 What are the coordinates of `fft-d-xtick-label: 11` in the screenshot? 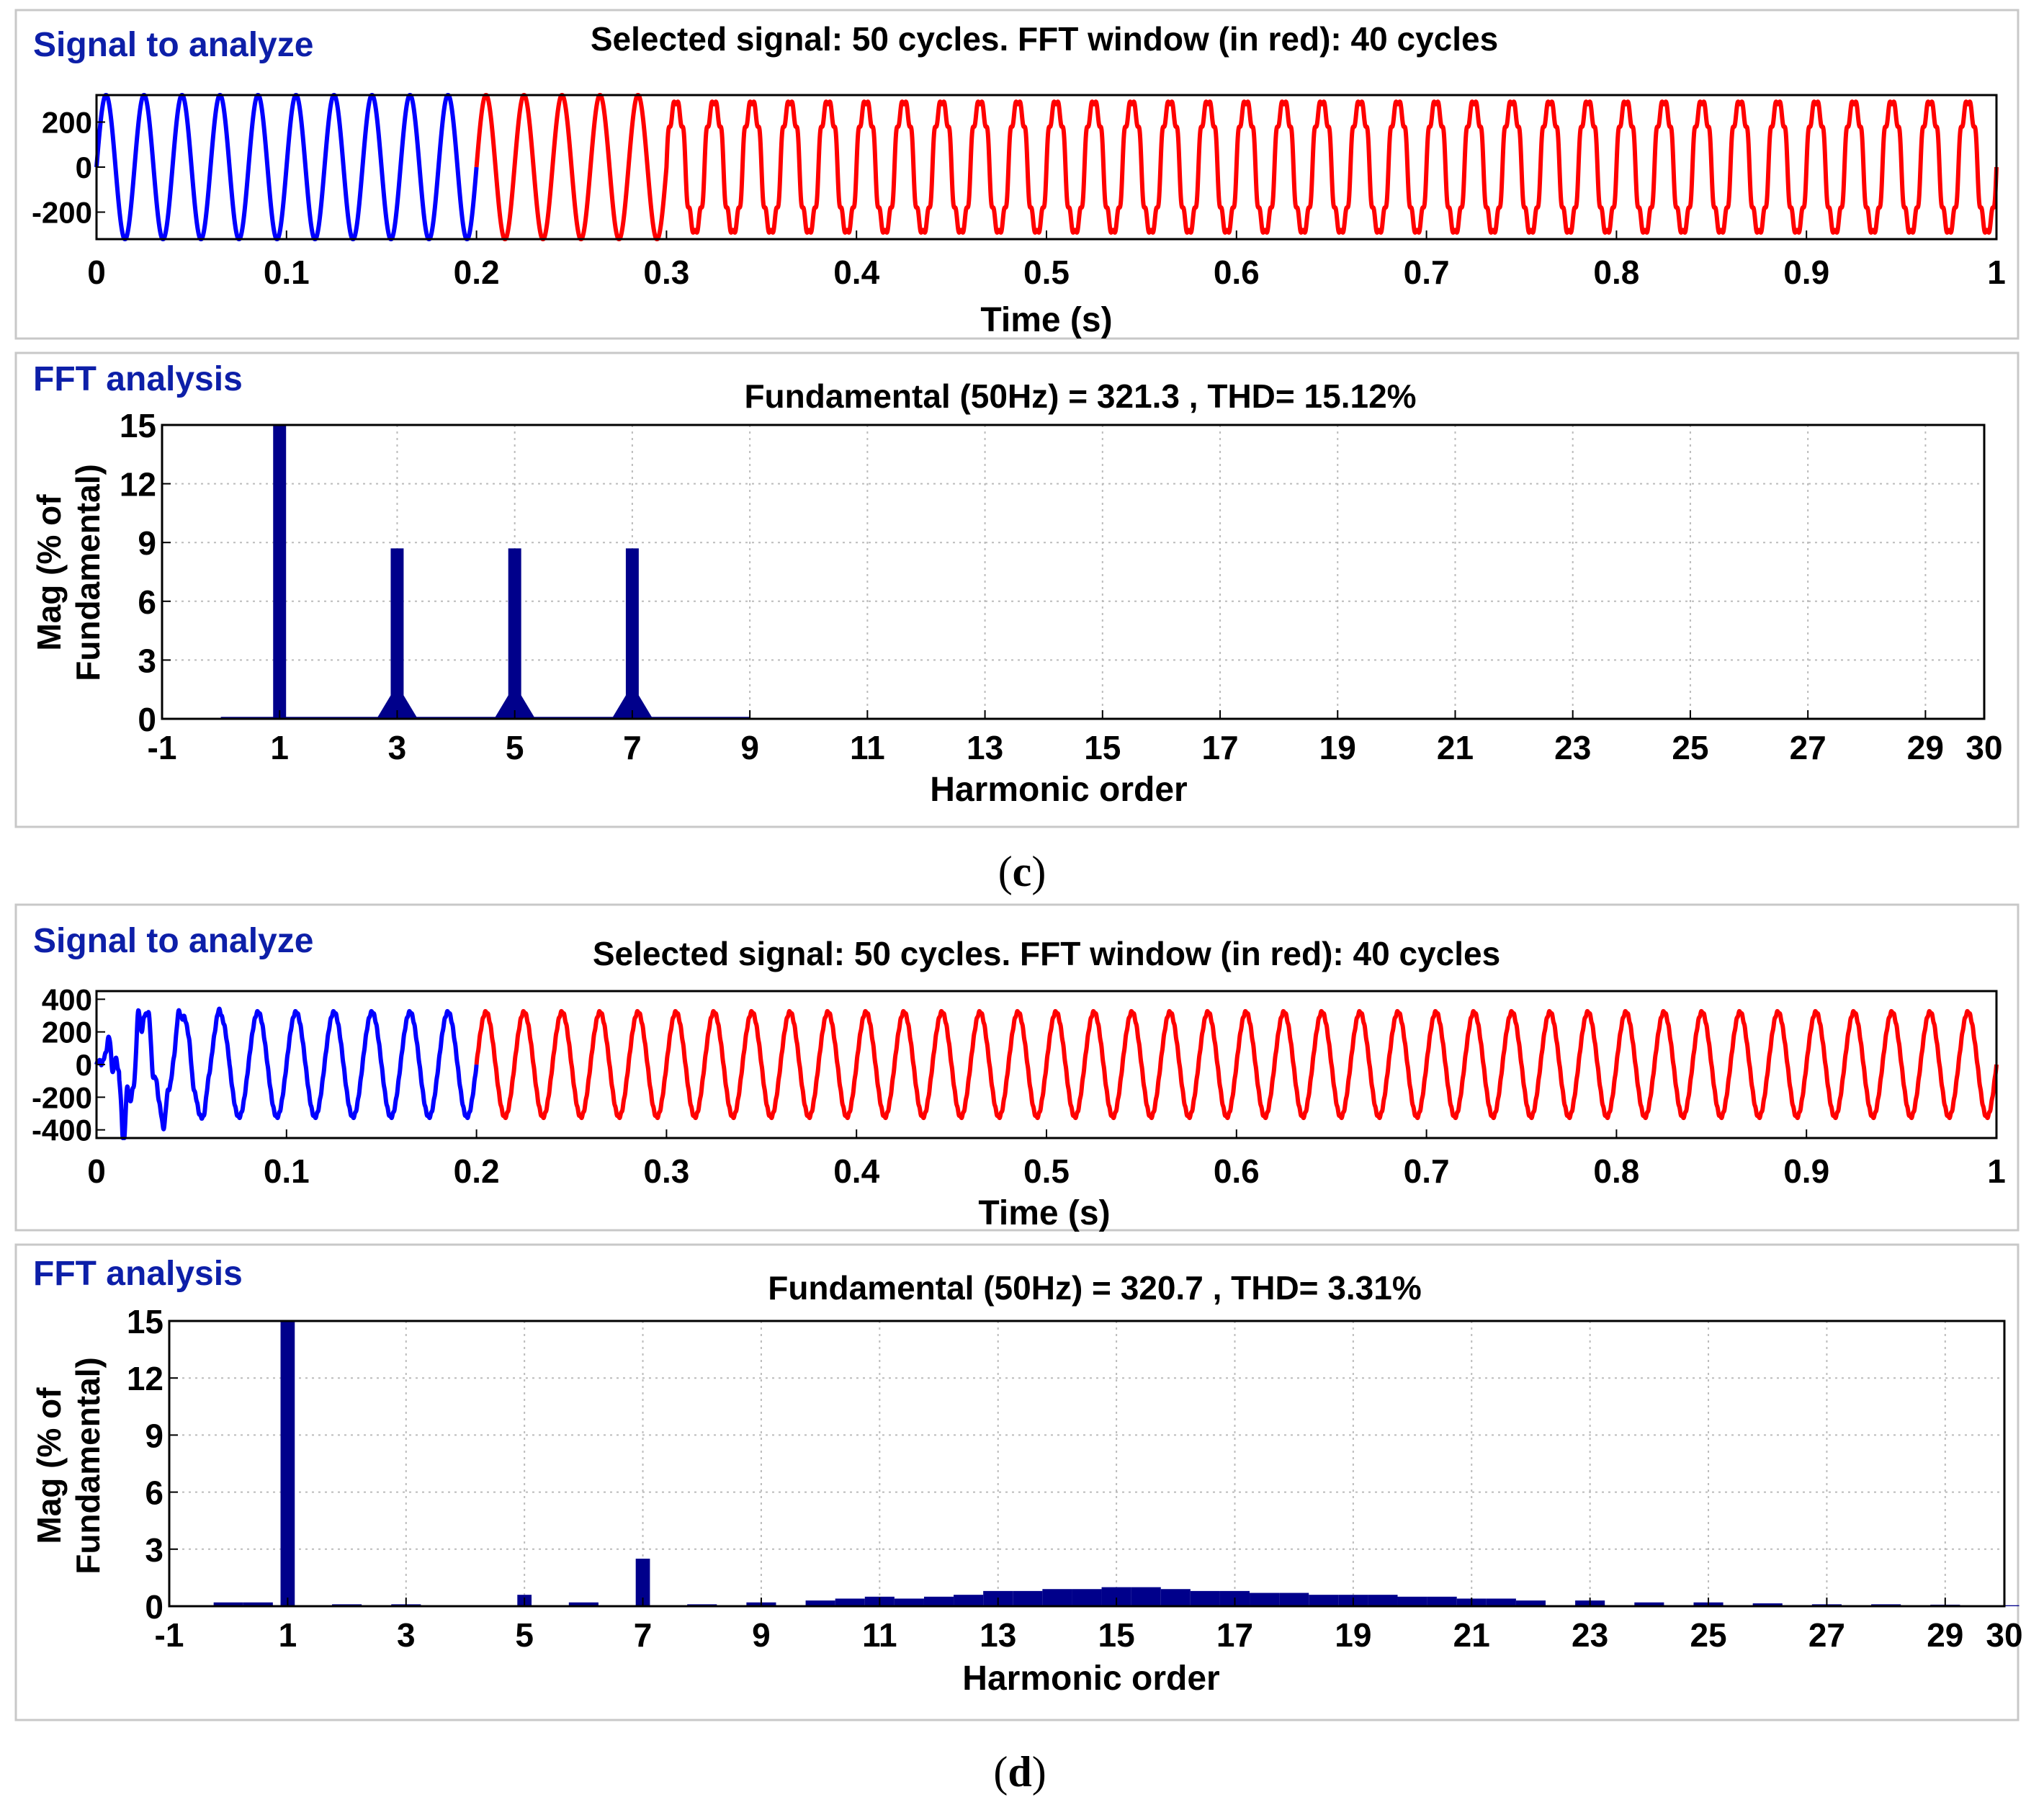 It's located at (880, 1635).